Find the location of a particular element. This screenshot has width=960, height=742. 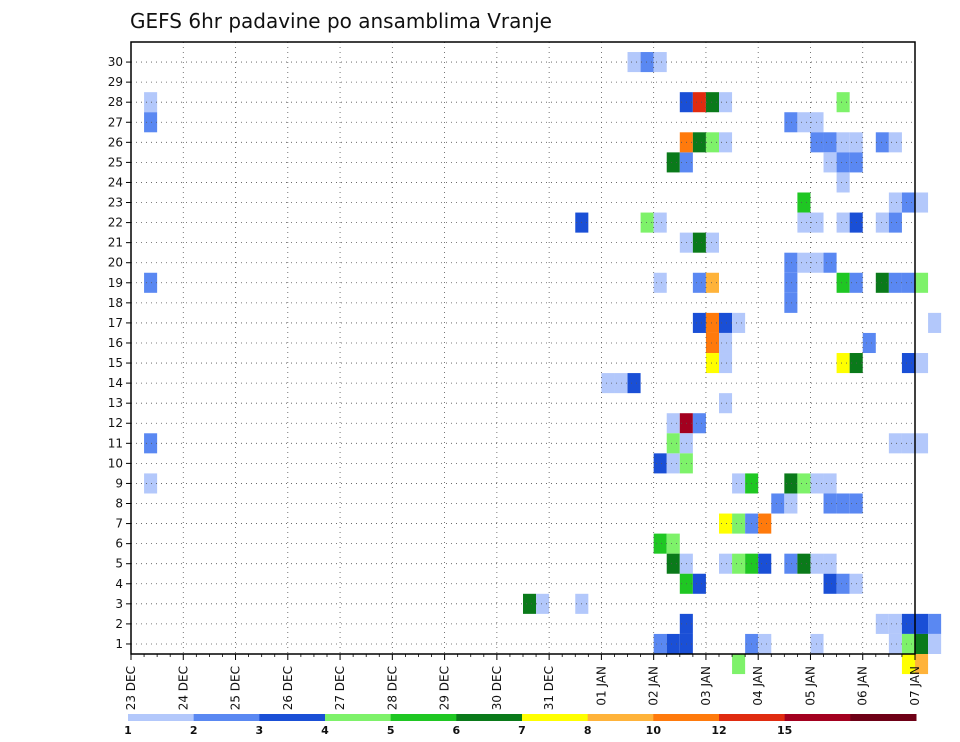

y-tick-label: 1 is located at coordinates (119, 644).